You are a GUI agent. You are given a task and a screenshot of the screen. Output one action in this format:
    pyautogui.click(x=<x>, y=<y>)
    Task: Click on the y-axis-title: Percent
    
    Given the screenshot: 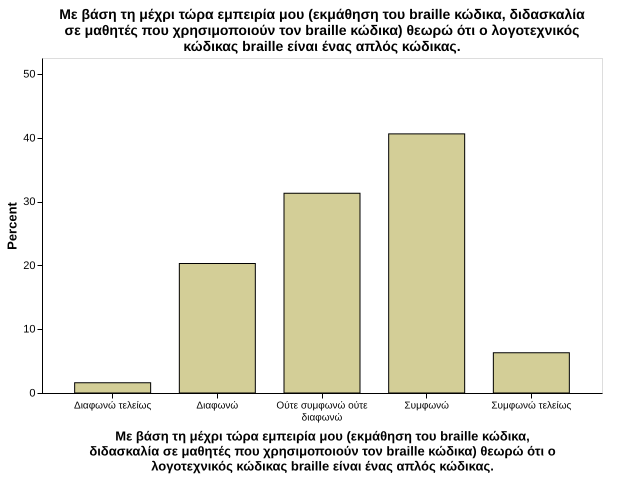 What is the action you would take?
    pyautogui.click(x=12, y=225)
    